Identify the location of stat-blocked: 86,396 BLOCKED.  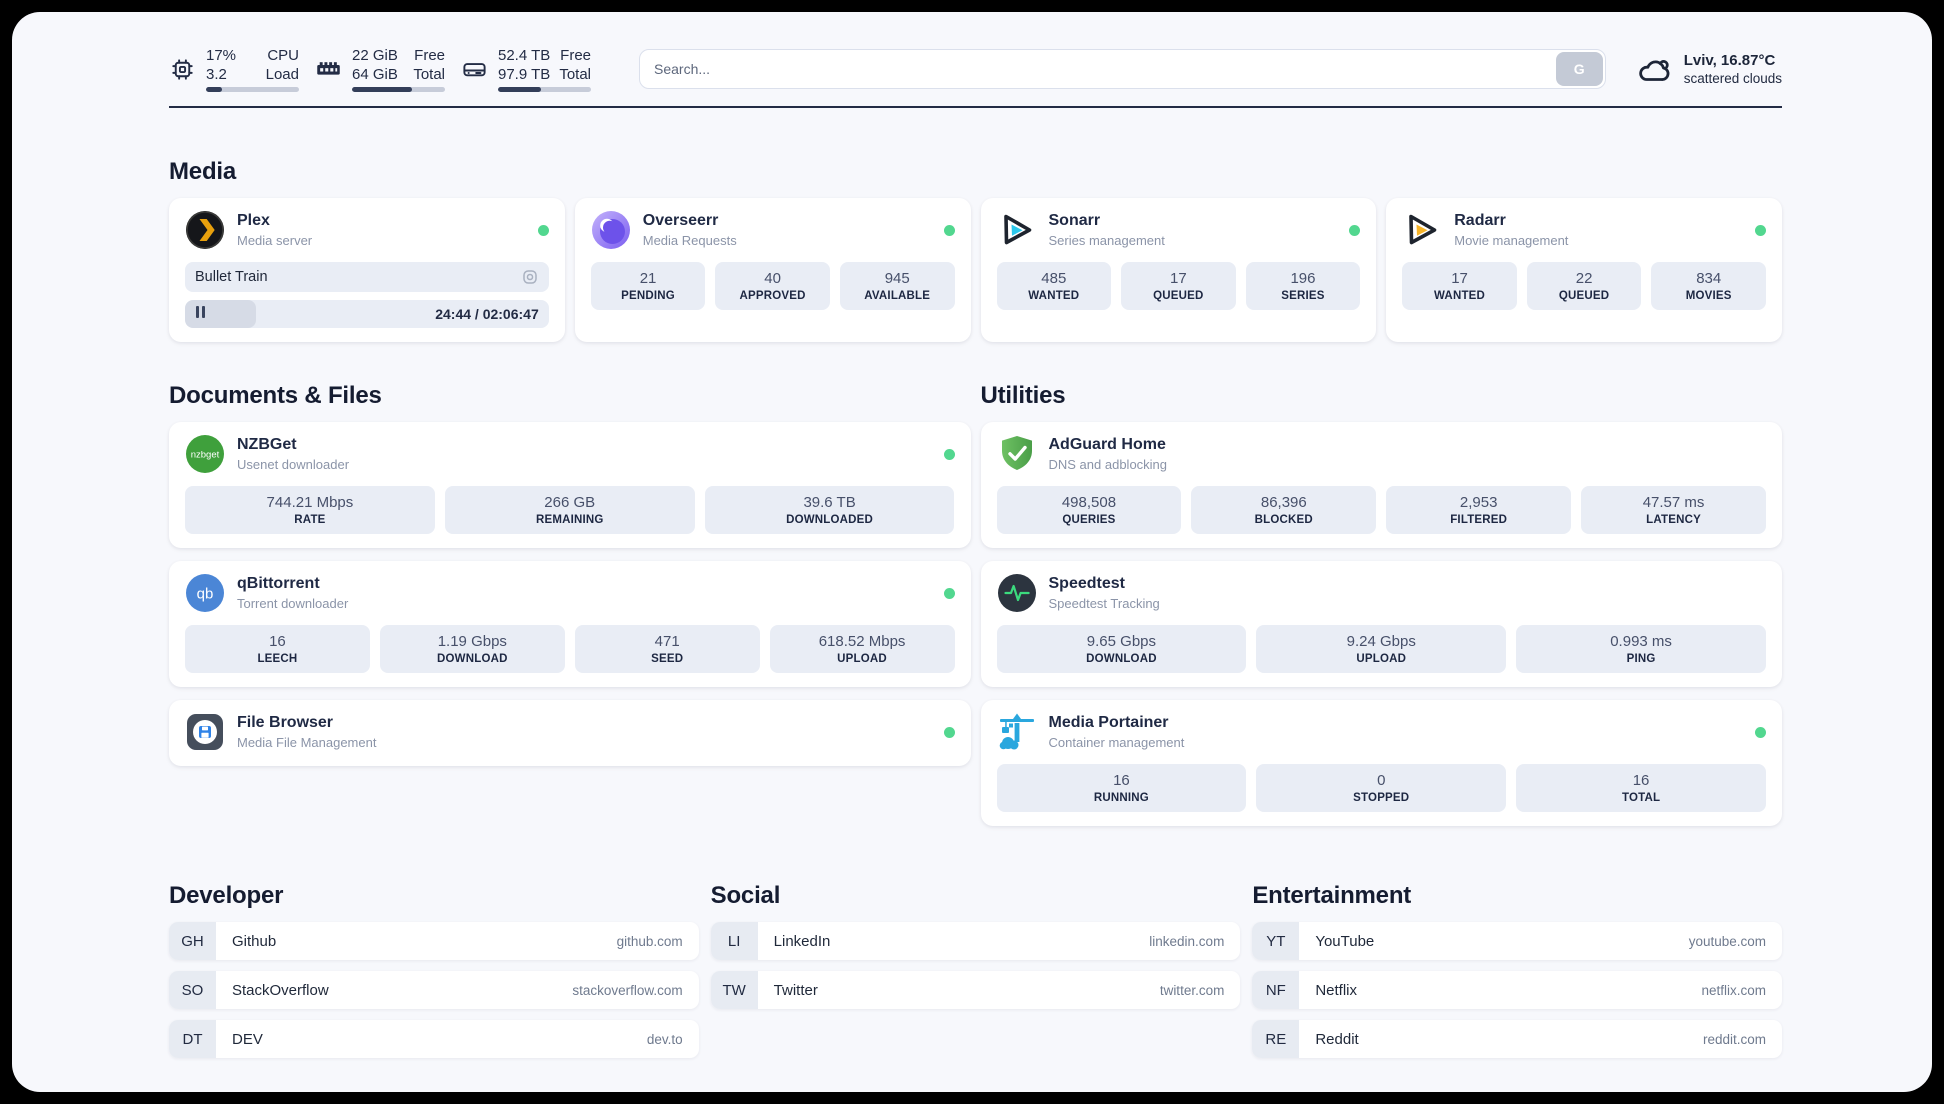
(1284, 510).